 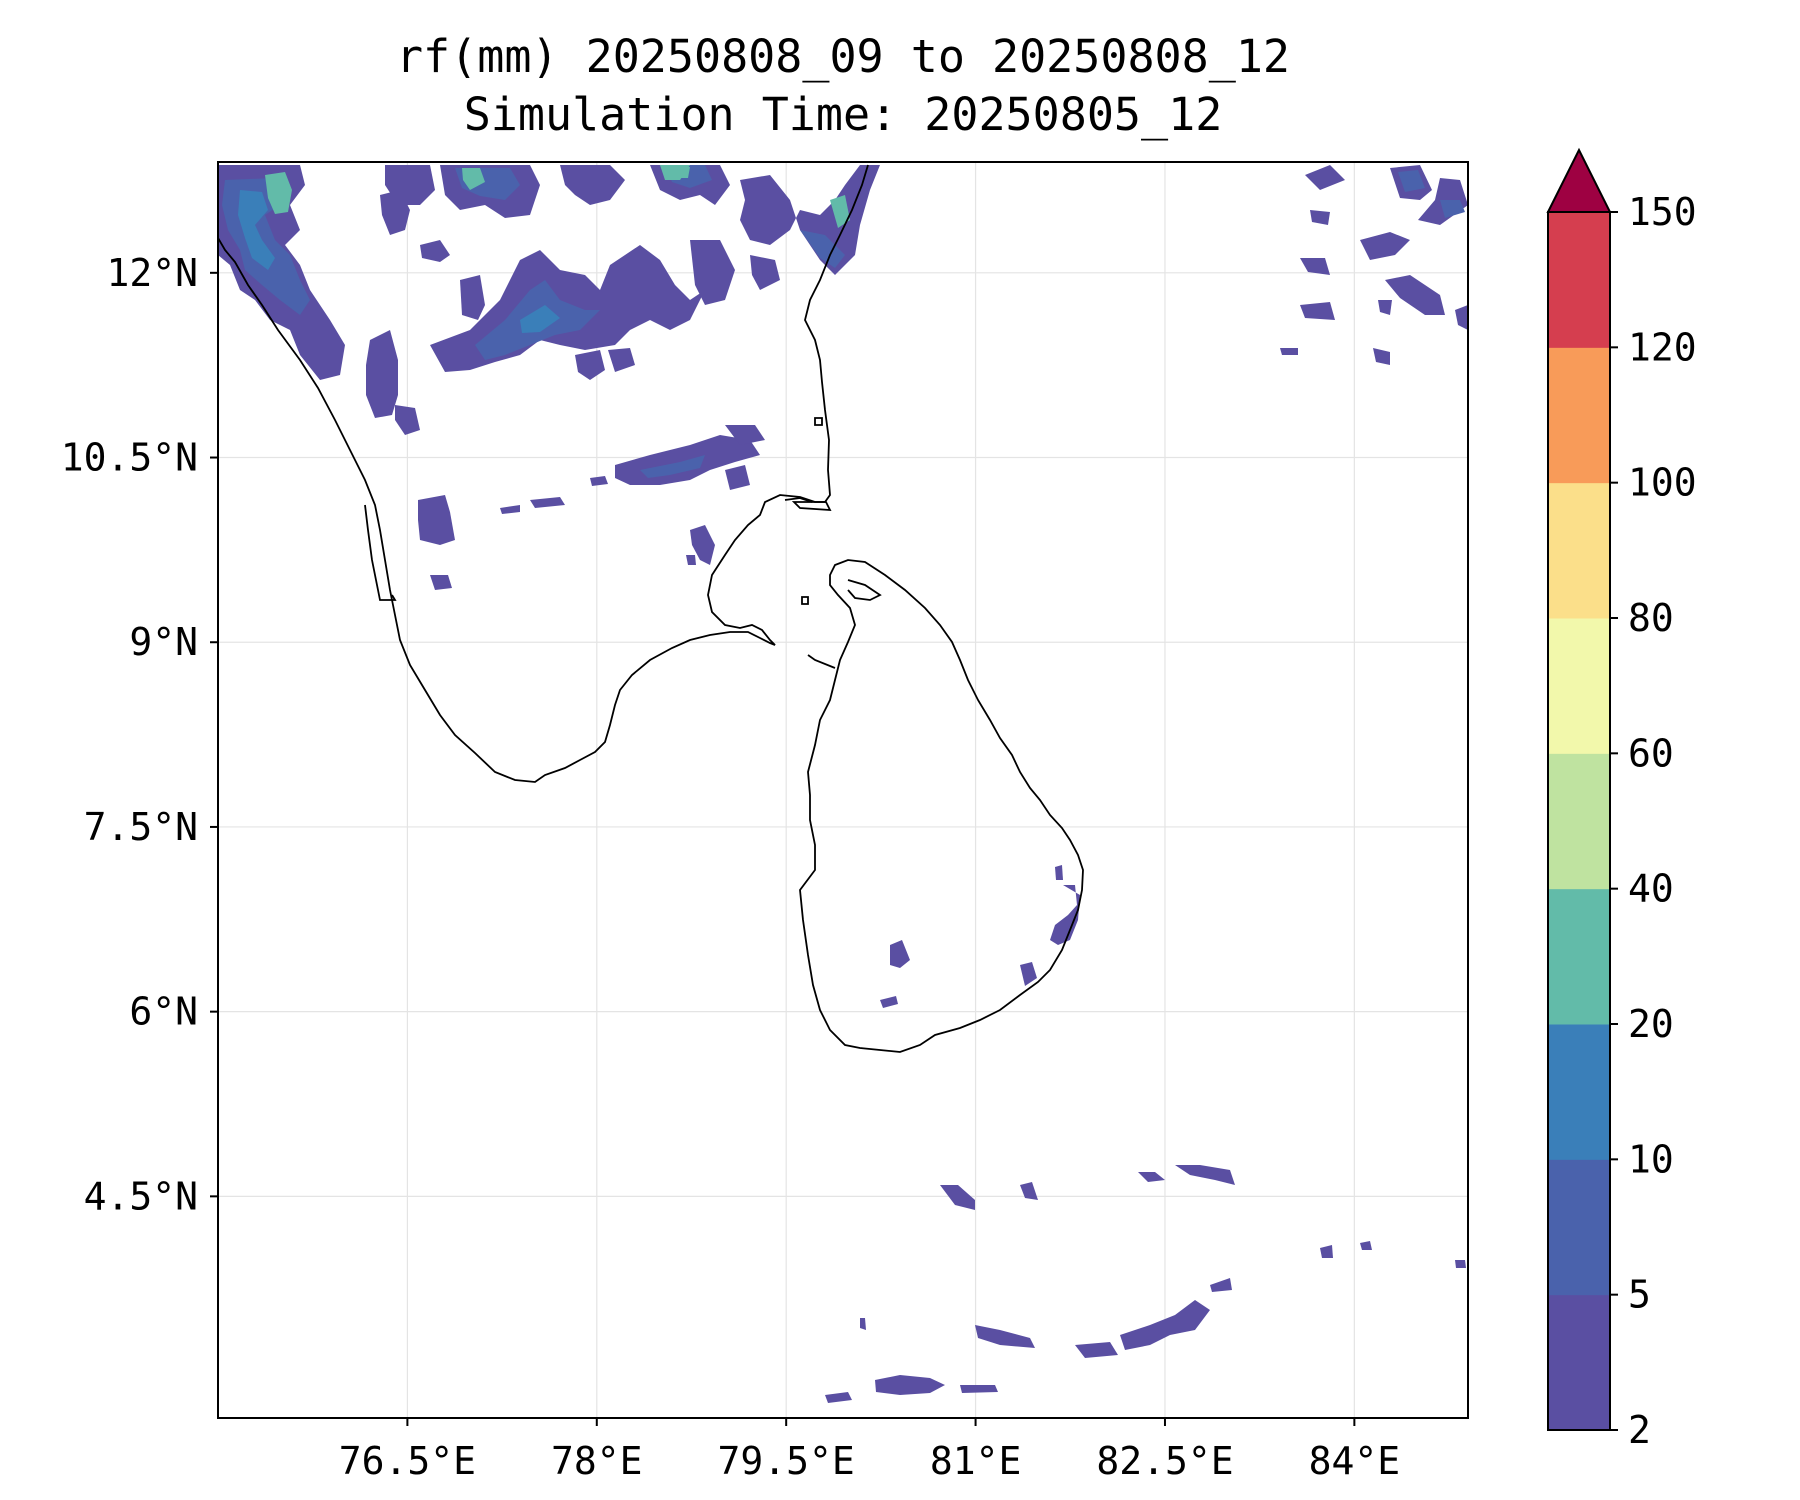 I want to click on colorbar-frame, so click(x=1579, y=821).